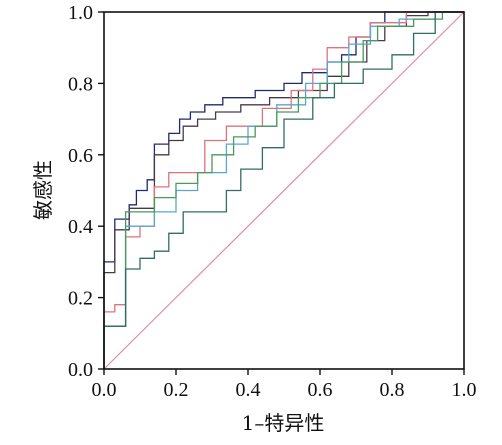  I want to click on y-tick-label: 0.2, so click(80, 299).